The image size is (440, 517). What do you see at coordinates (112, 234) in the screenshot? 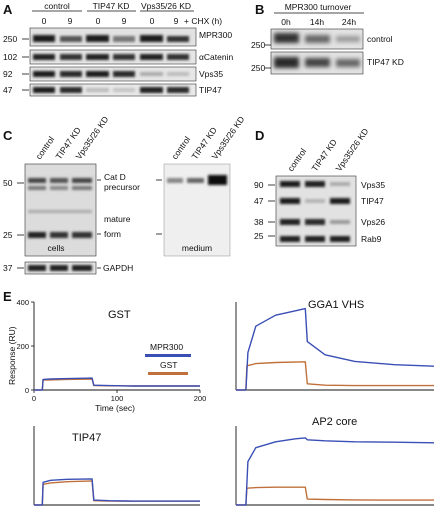
I see `panel-c-label-form: form` at bounding box center [112, 234].